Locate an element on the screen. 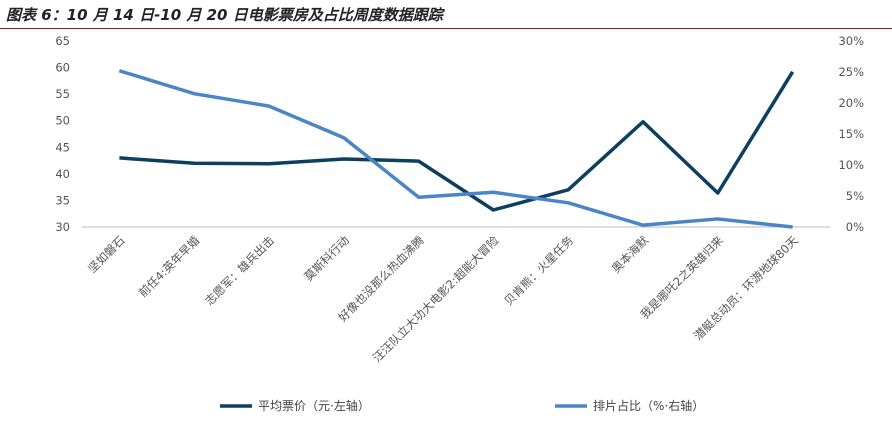 Image resolution: width=892 pixels, height=431 pixels. right-tick-label: 25% is located at coordinates (851, 72).